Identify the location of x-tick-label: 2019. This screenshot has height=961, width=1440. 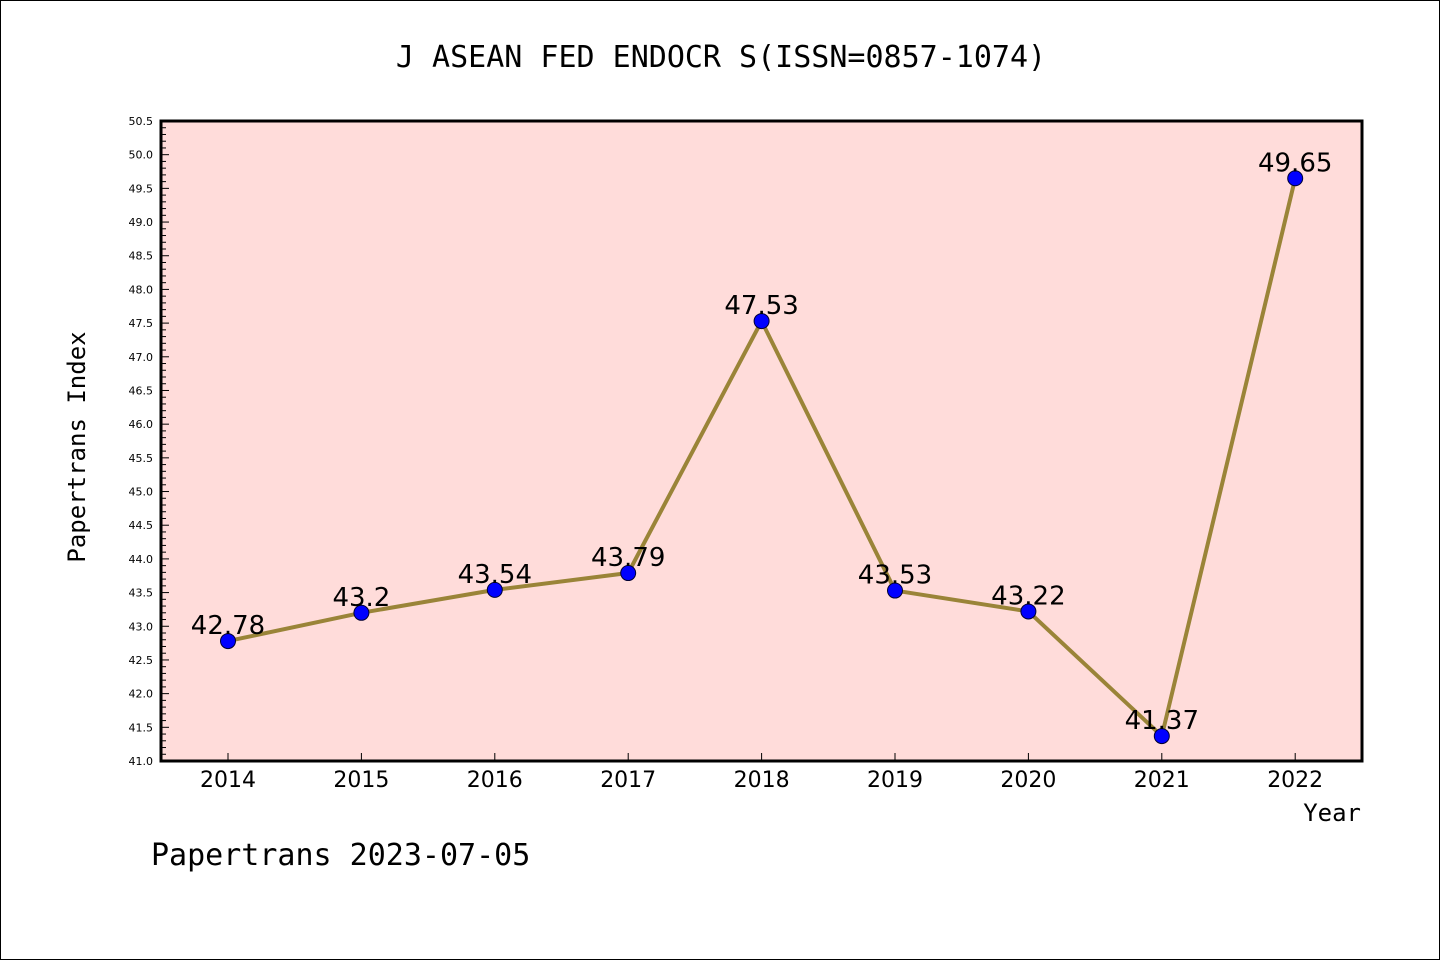
(895, 780).